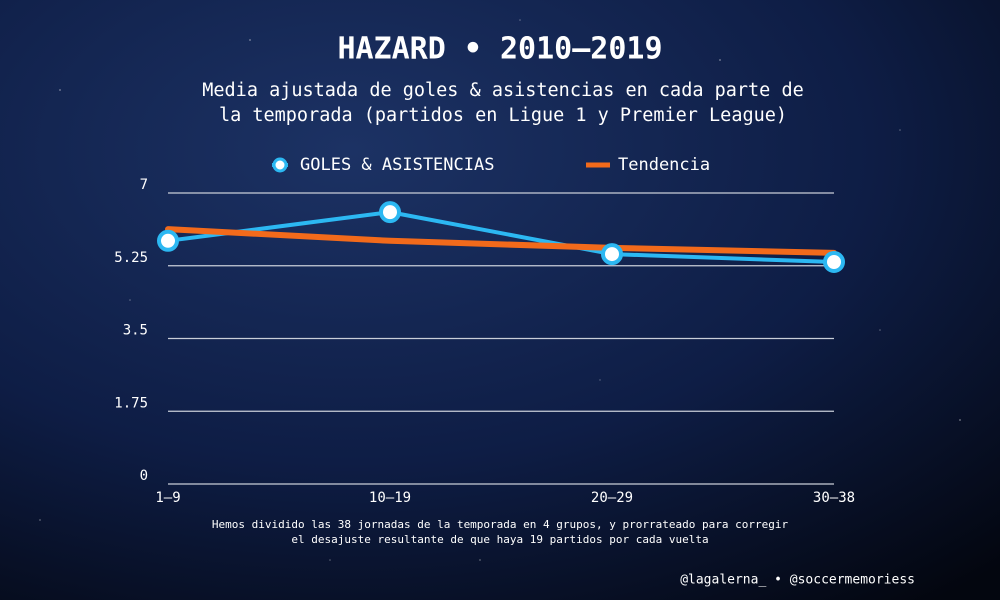 The image size is (1000, 600). What do you see at coordinates (131, 258) in the screenshot?
I see `y-tick-label: 5.25` at bounding box center [131, 258].